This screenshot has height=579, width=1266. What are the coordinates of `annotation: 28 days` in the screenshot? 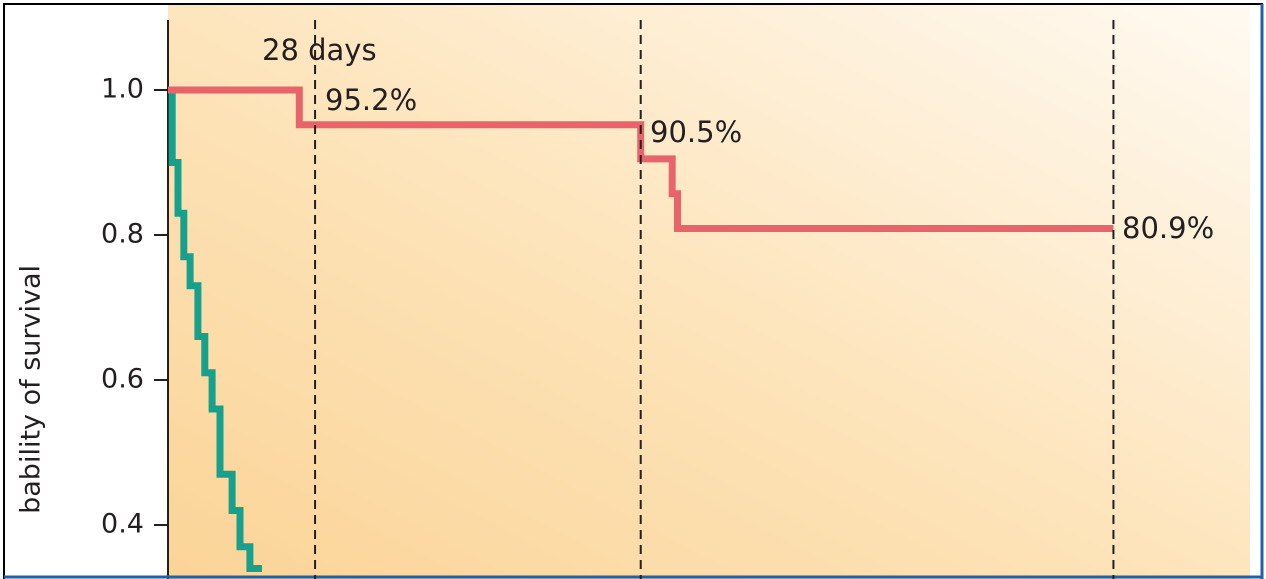 It's located at (319, 50).